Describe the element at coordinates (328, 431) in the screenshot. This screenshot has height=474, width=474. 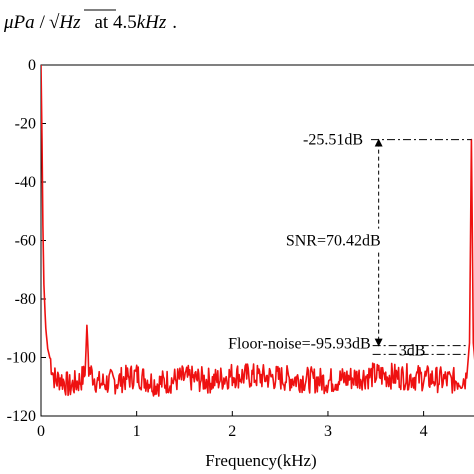
I see `x-tick-label: 3` at that location.